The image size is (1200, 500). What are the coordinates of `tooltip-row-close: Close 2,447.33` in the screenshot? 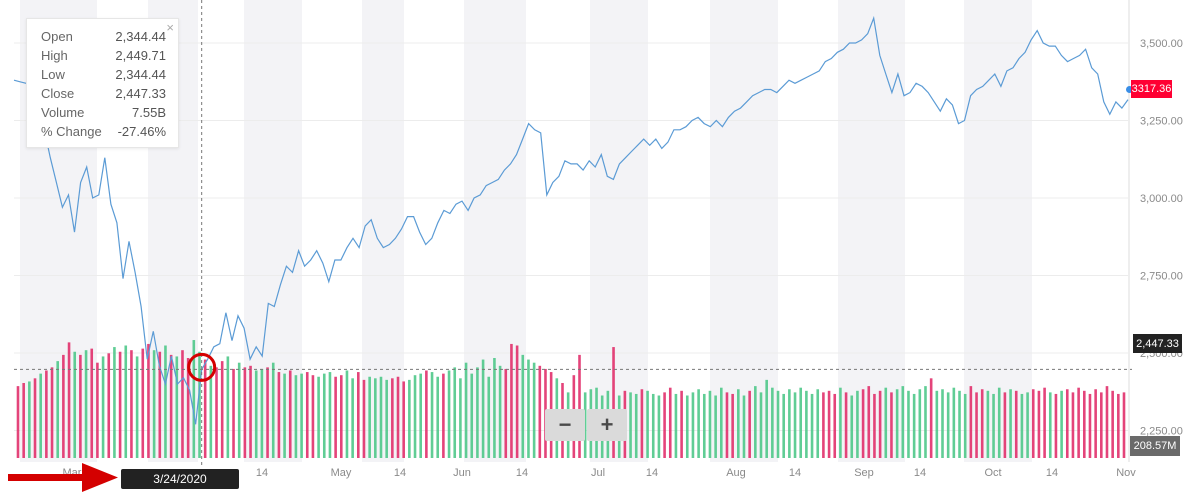 It's located at (103, 93).